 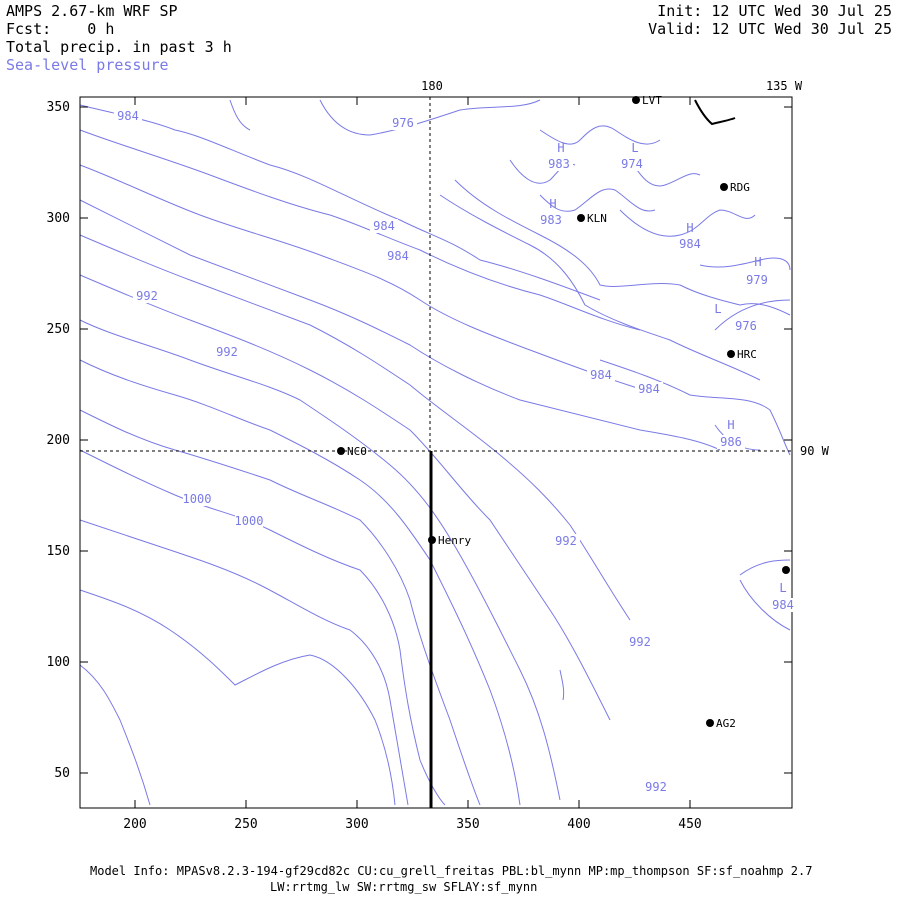 I want to click on y-tick-label: 50, so click(x=62, y=773).